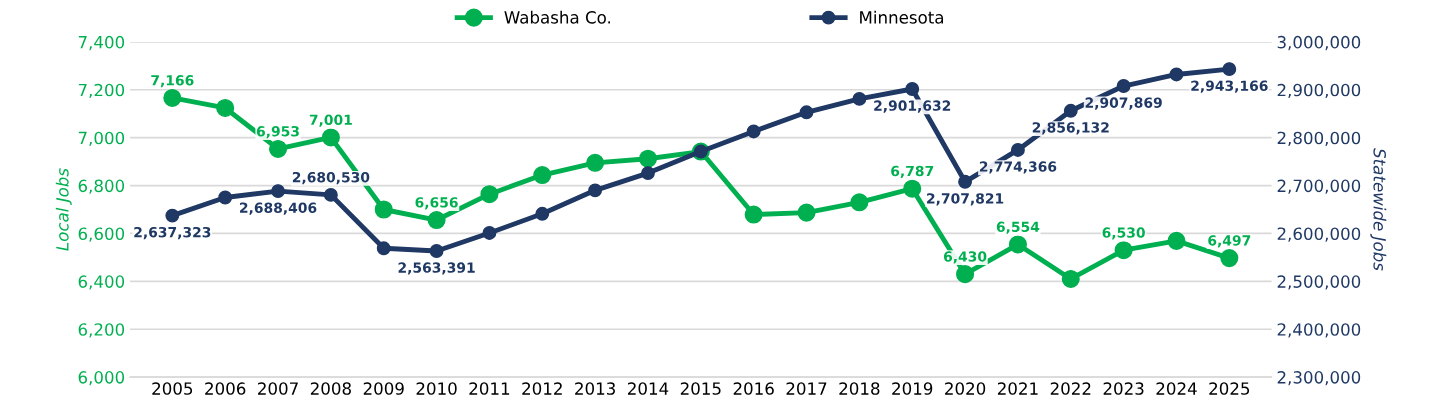 The width and height of the screenshot is (1445, 419). Describe the element at coordinates (1018, 167) in the screenshot. I see `data-label: 2,774,366` at that location.